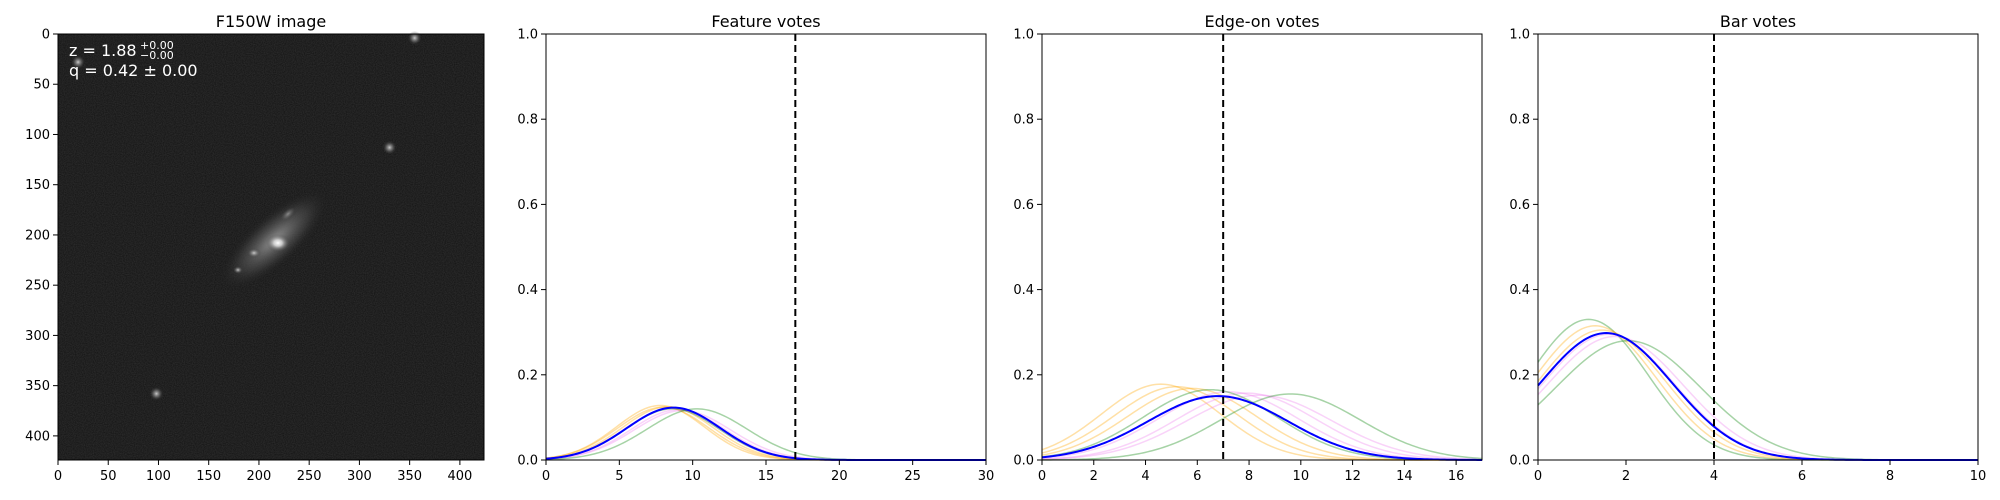 The width and height of the screenshot is (2000, 500). Describe the element at coordinates (37, 436) in the screenshot. I see `y-tick-label: 400` at that location.